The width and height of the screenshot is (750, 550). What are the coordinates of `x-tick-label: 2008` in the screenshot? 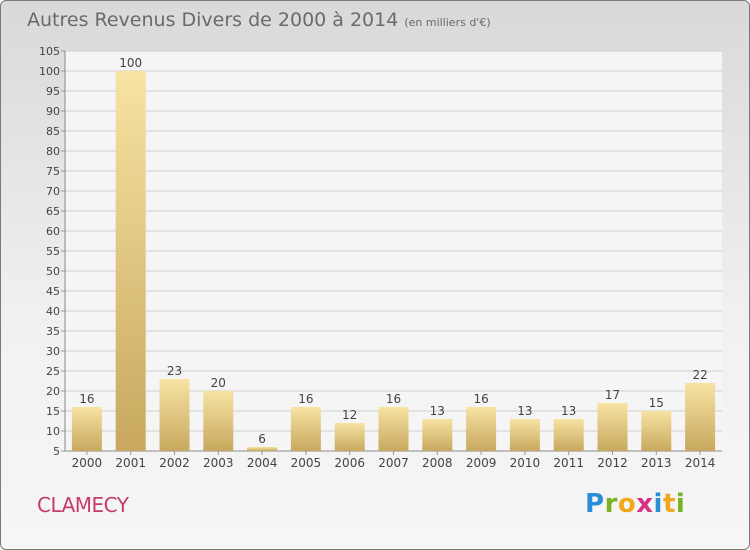 It's located at (437, 463).